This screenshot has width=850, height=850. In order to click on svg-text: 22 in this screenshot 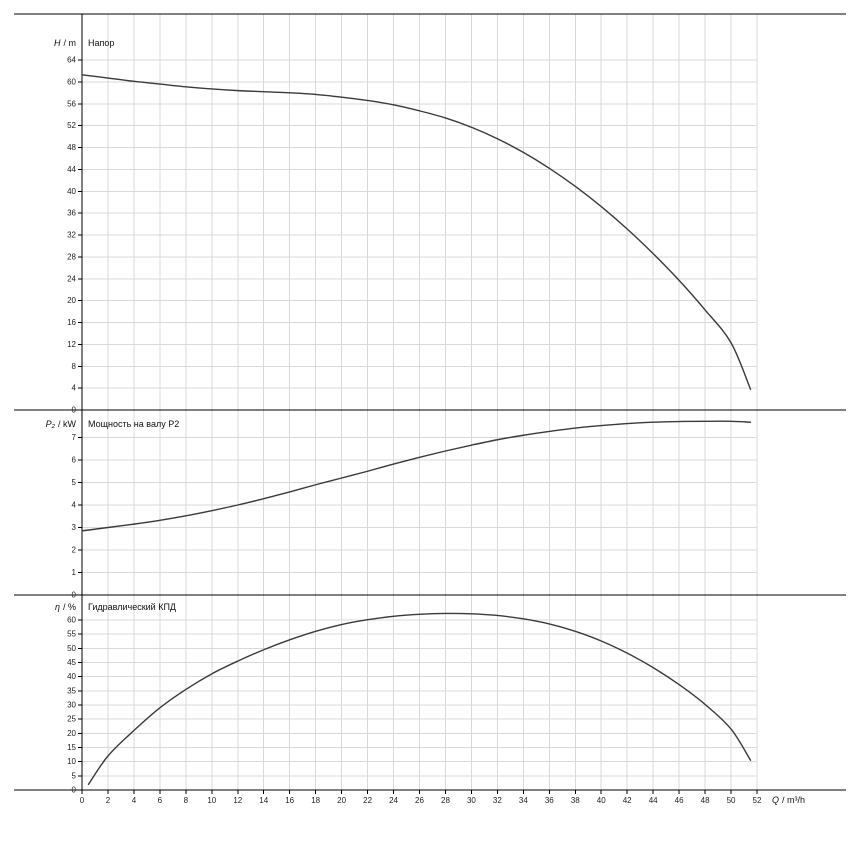, I will do `click(367, 800)`.